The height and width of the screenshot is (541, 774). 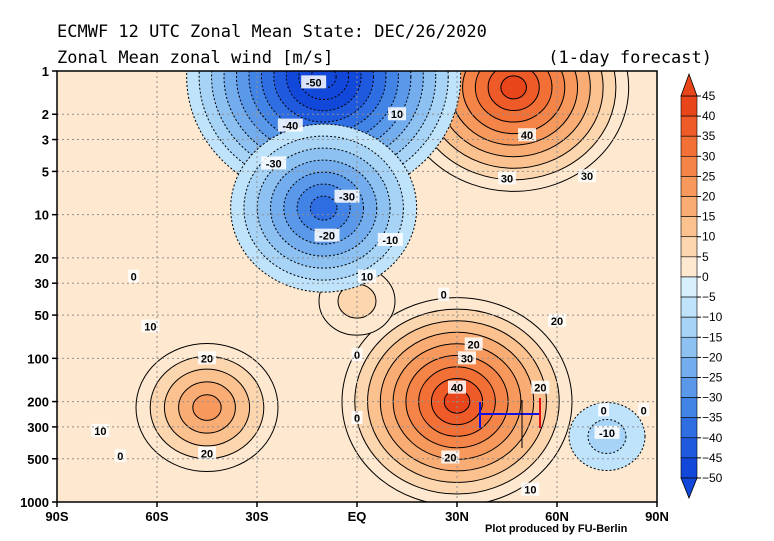 What do you see at coordinates (709, 136) in the screenshot?
I see `colorbar-label: 35` at bounding box center [709, 136].